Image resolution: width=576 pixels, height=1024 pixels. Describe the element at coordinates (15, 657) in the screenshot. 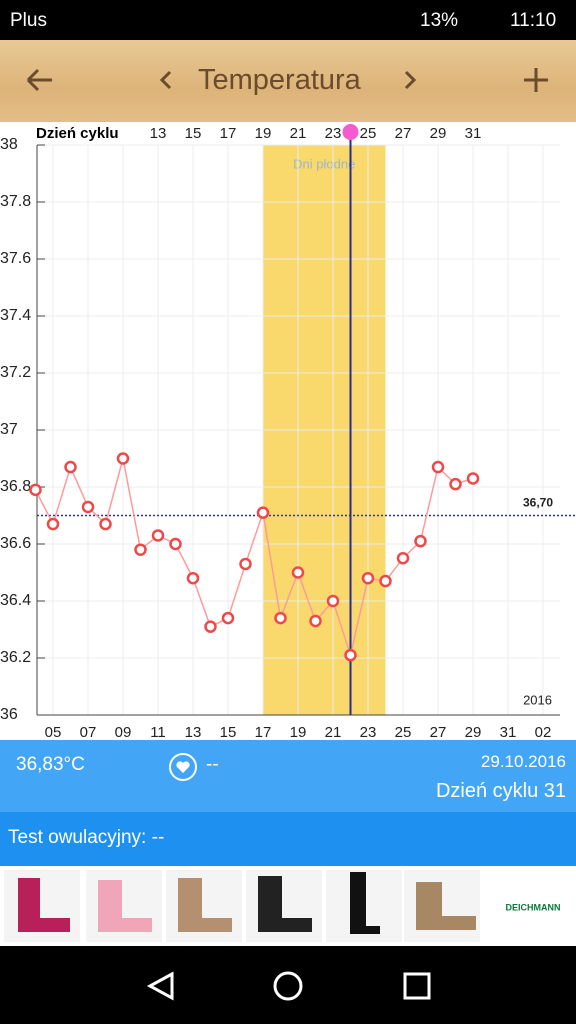

I see `y-tick-label: 36.2` at that location.